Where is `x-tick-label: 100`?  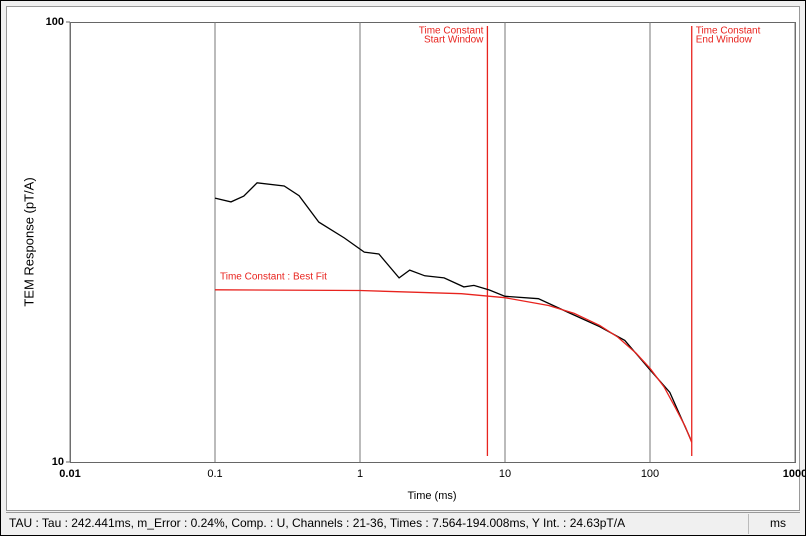 x-tick-label: 100 is located at coordinates (650, 474).